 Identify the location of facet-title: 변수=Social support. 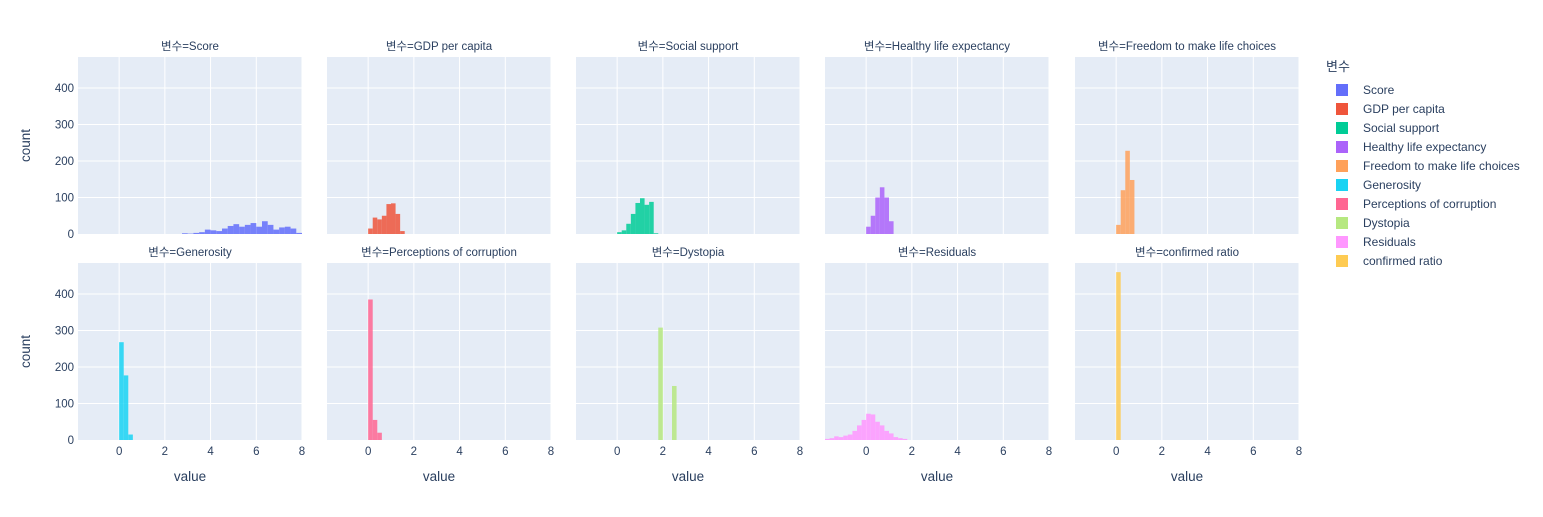
(689, 46).